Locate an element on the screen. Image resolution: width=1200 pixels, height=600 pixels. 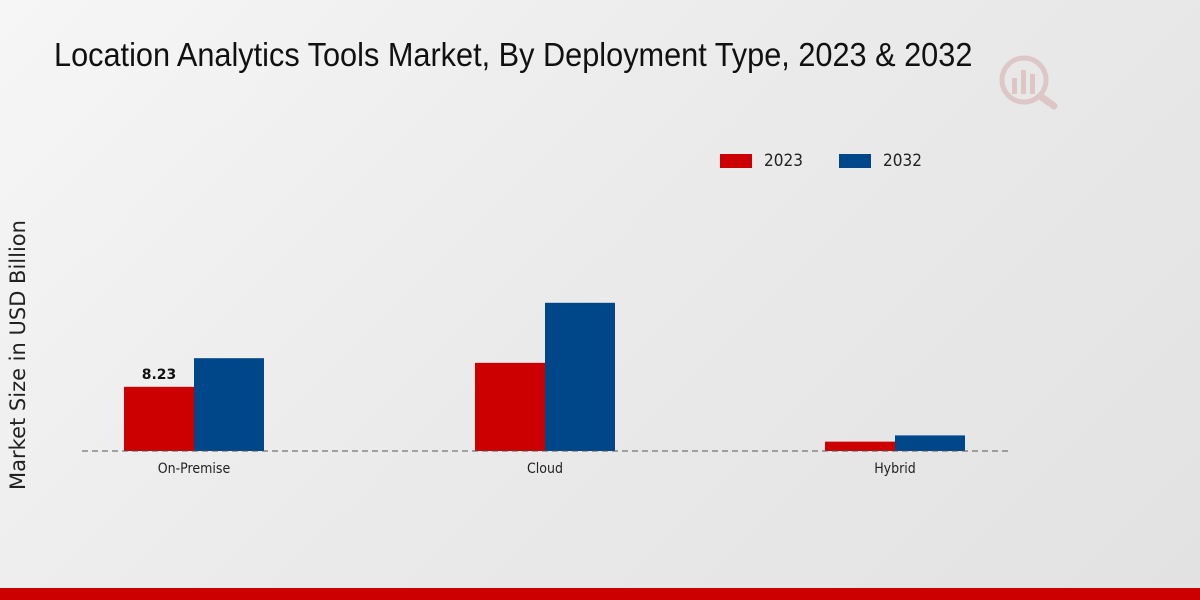
legend-swatch-2023 is located at coordinates (736, 161).